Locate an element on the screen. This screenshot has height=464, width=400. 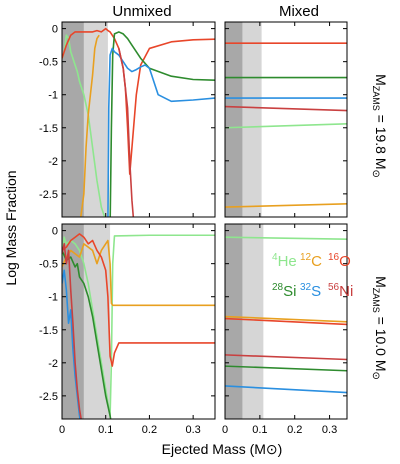
legend-mass-number: 28 is located at coordinates (278, 287).